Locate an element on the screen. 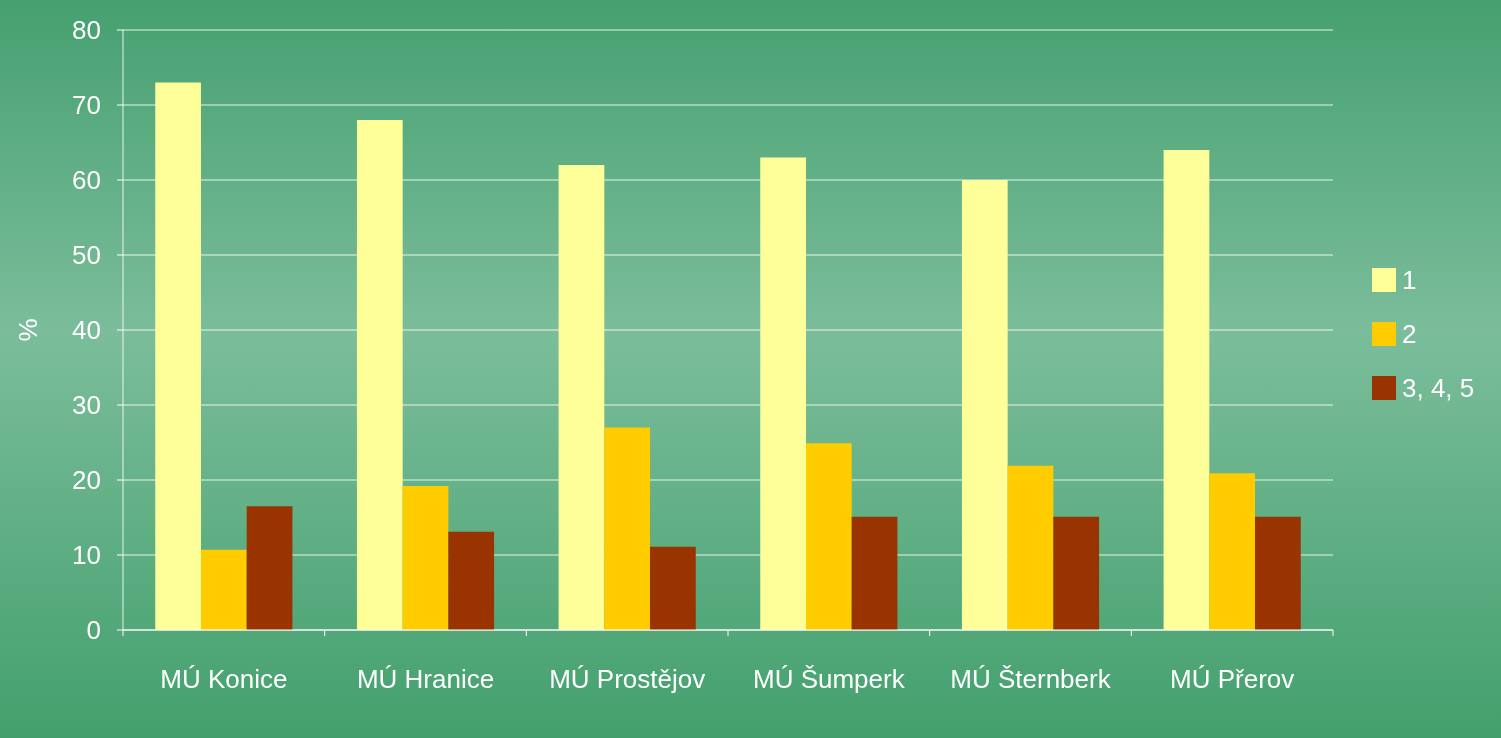 This screenshot has height=738, width=1501. legend-label: 1 is located at coordinates (1409, 280).